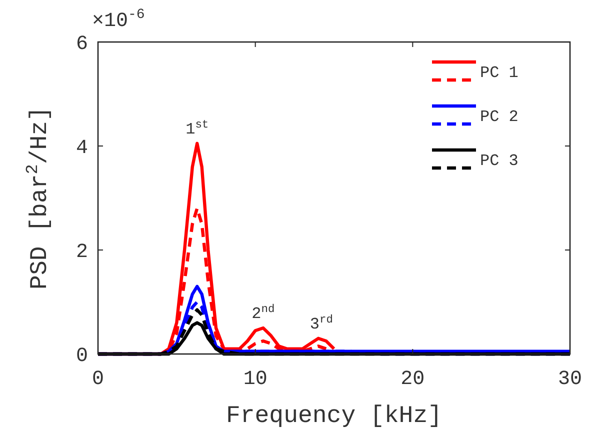 Image resolution: width=609 pixels, height=446 pixels. I want to click on legend-label: PC 2, so click(499, 117).